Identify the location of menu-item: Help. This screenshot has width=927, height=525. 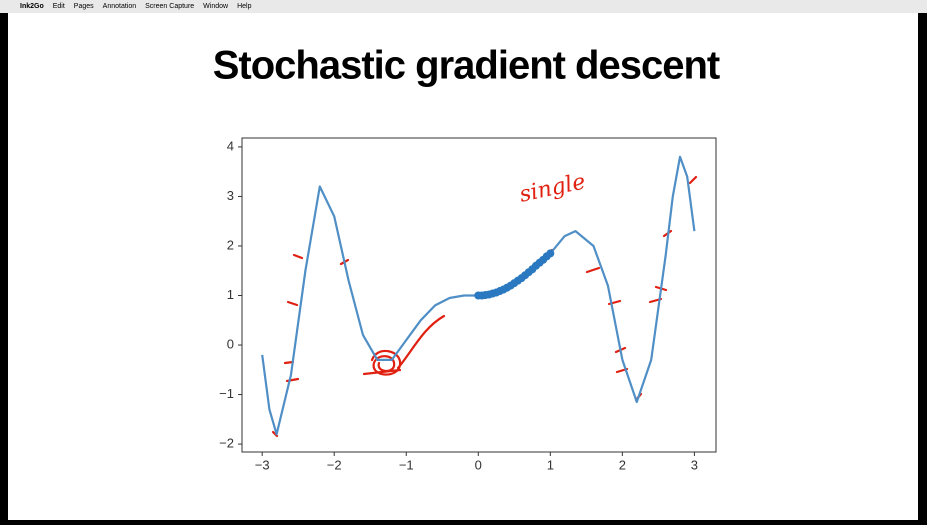
(244, 6).